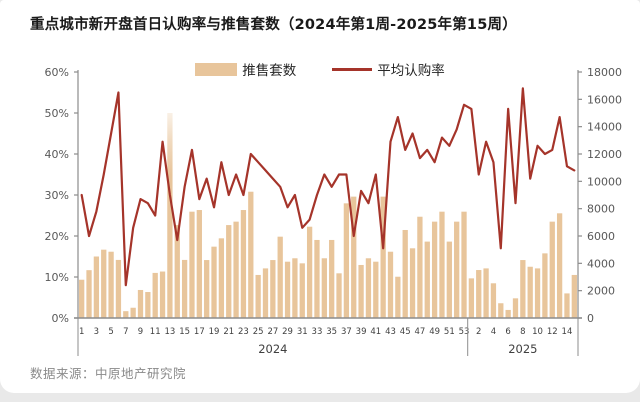  Describe the element at coordinates (57, 277) in the screenshot. I see `left-tick-label: 10%` at that location.